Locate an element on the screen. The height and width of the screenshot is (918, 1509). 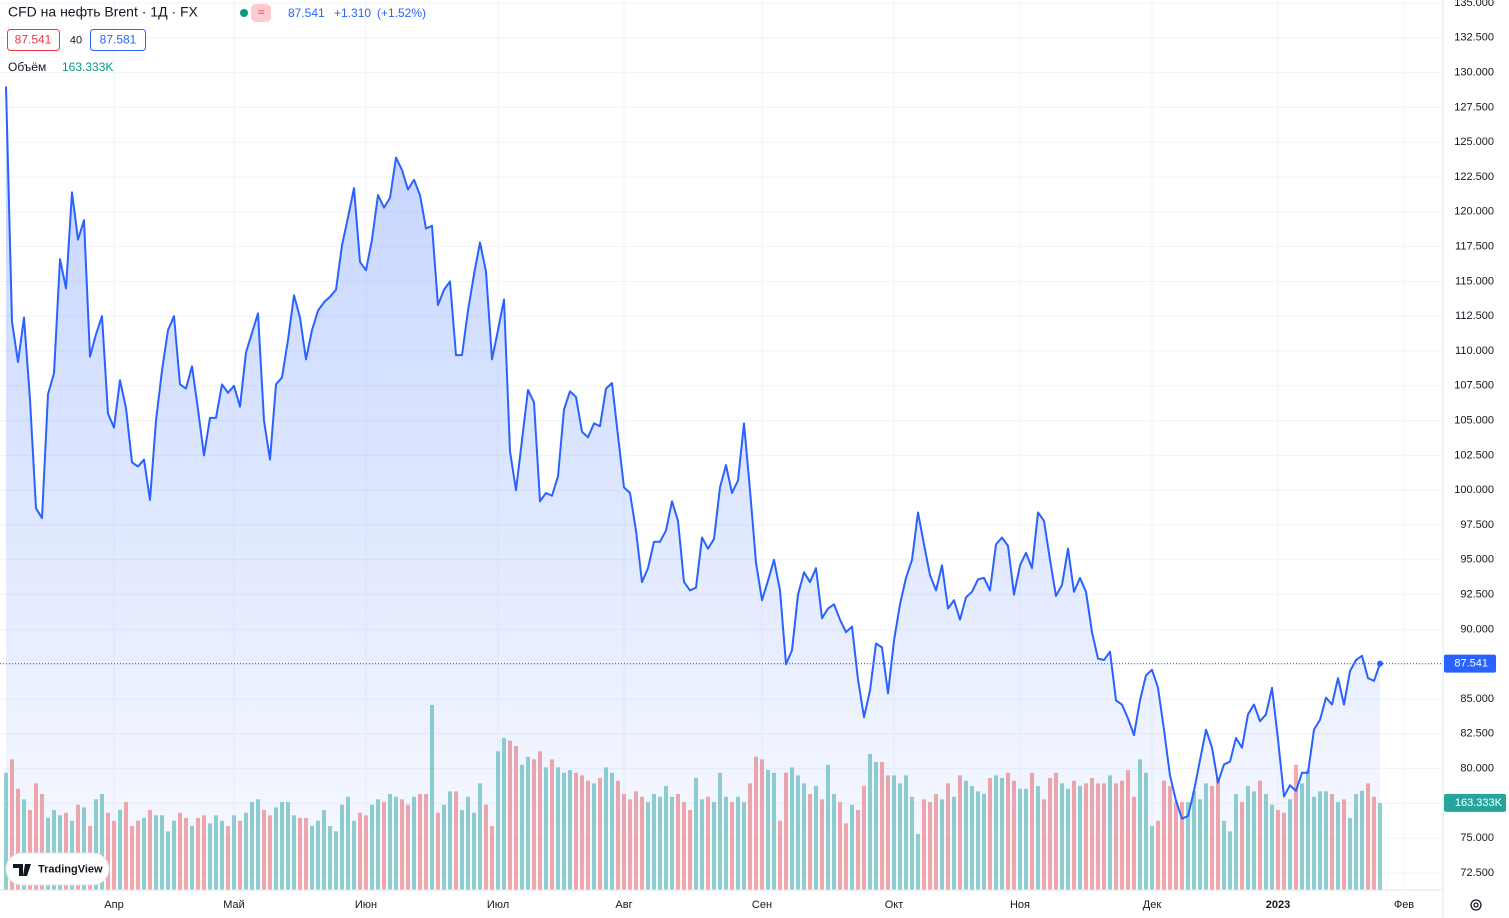
status-icon: ≈ is located at coordinates (261, 12).